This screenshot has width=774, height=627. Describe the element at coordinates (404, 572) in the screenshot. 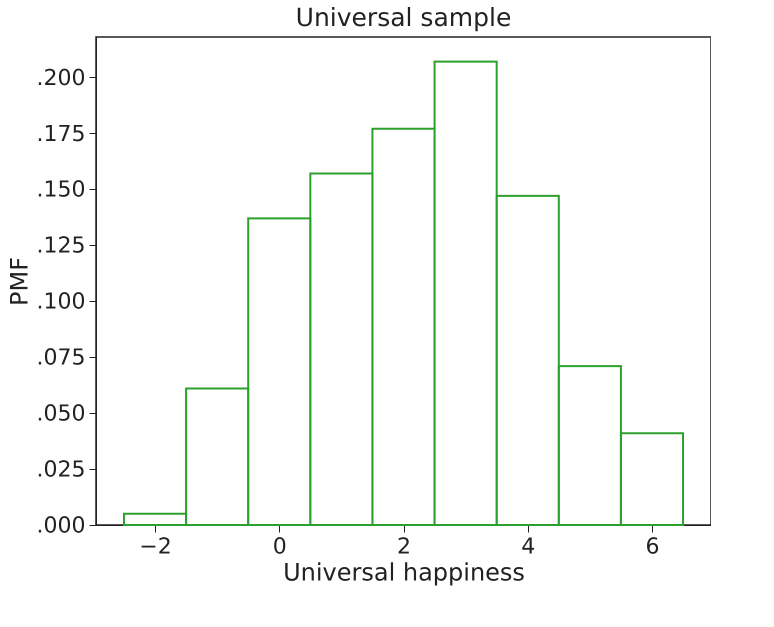

I see `x-axis-title: Universal happiness` at that location.